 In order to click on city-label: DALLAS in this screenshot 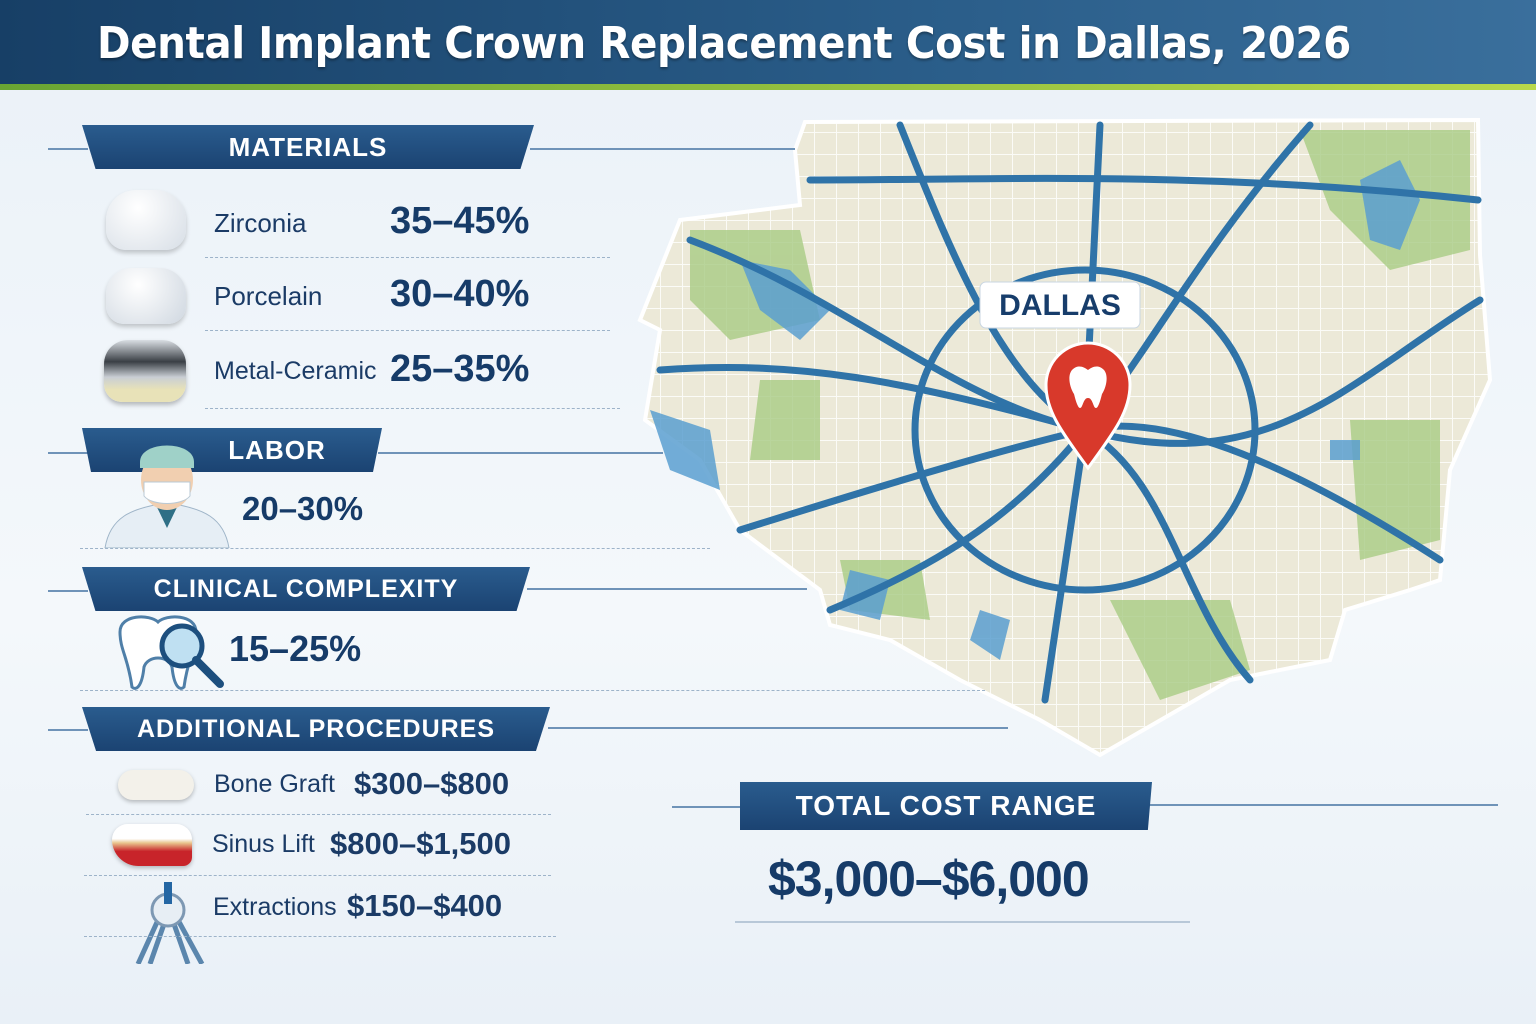, I will do `click(1060, 305)`.